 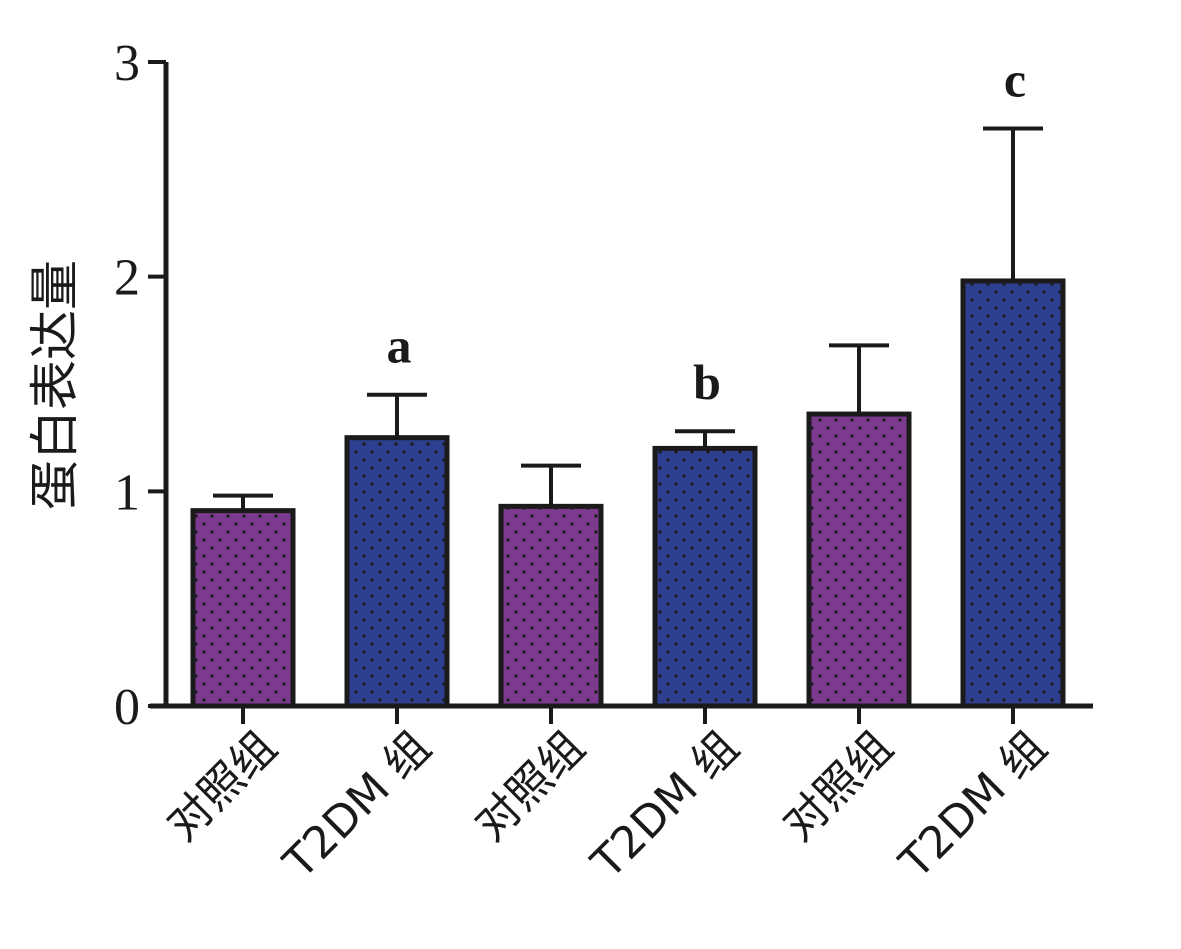 What do you see at coordinates (972, 805) in the screenshot?
I see `x-tick-label-6: T2DM 组` at bounding box center [972, 805].